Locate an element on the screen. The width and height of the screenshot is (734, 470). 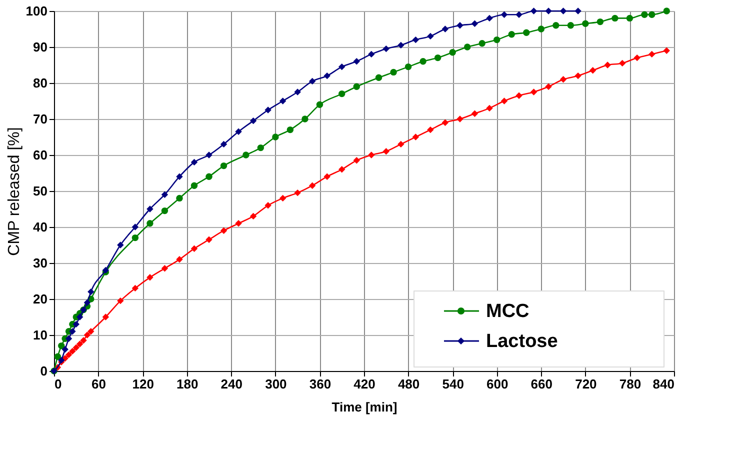
x-tick-label: 120 is located at coordinates (143, 384).